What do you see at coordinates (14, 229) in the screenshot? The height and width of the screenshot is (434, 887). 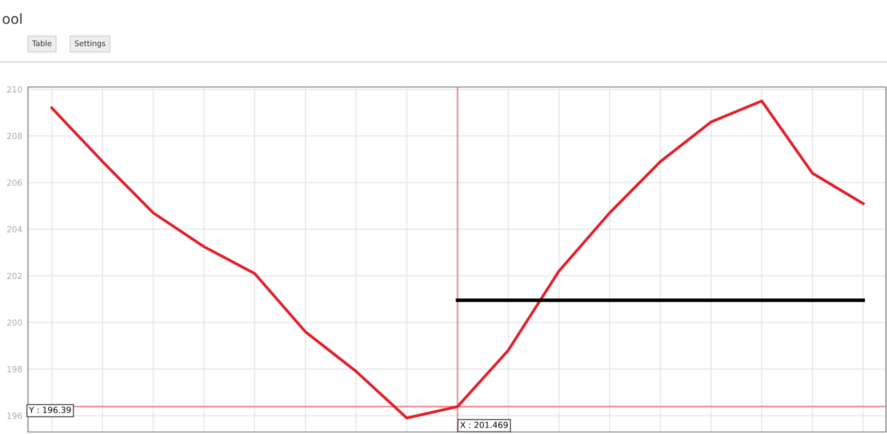 I see `y-tick-label: 204` at bounding box center [14, 229].